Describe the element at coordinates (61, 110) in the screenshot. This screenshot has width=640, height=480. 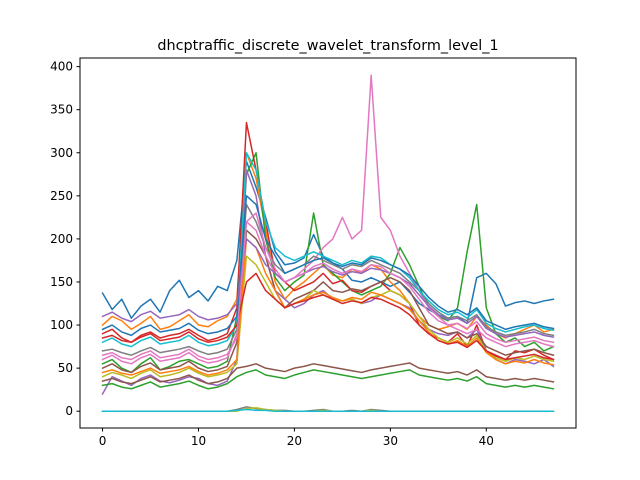
I see `y-tick-label: 350` at that location.